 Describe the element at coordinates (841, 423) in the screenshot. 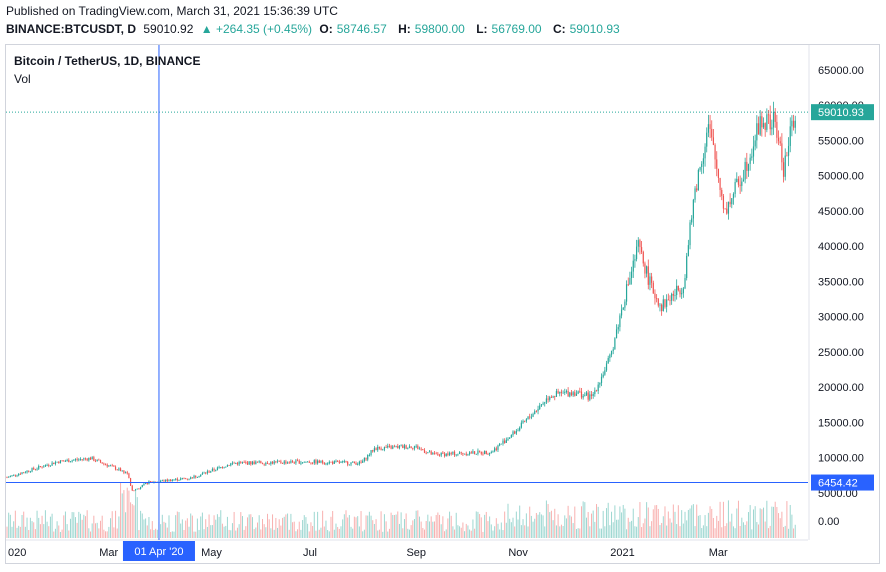

I see `price-tick-label: 15000.00` at that location.